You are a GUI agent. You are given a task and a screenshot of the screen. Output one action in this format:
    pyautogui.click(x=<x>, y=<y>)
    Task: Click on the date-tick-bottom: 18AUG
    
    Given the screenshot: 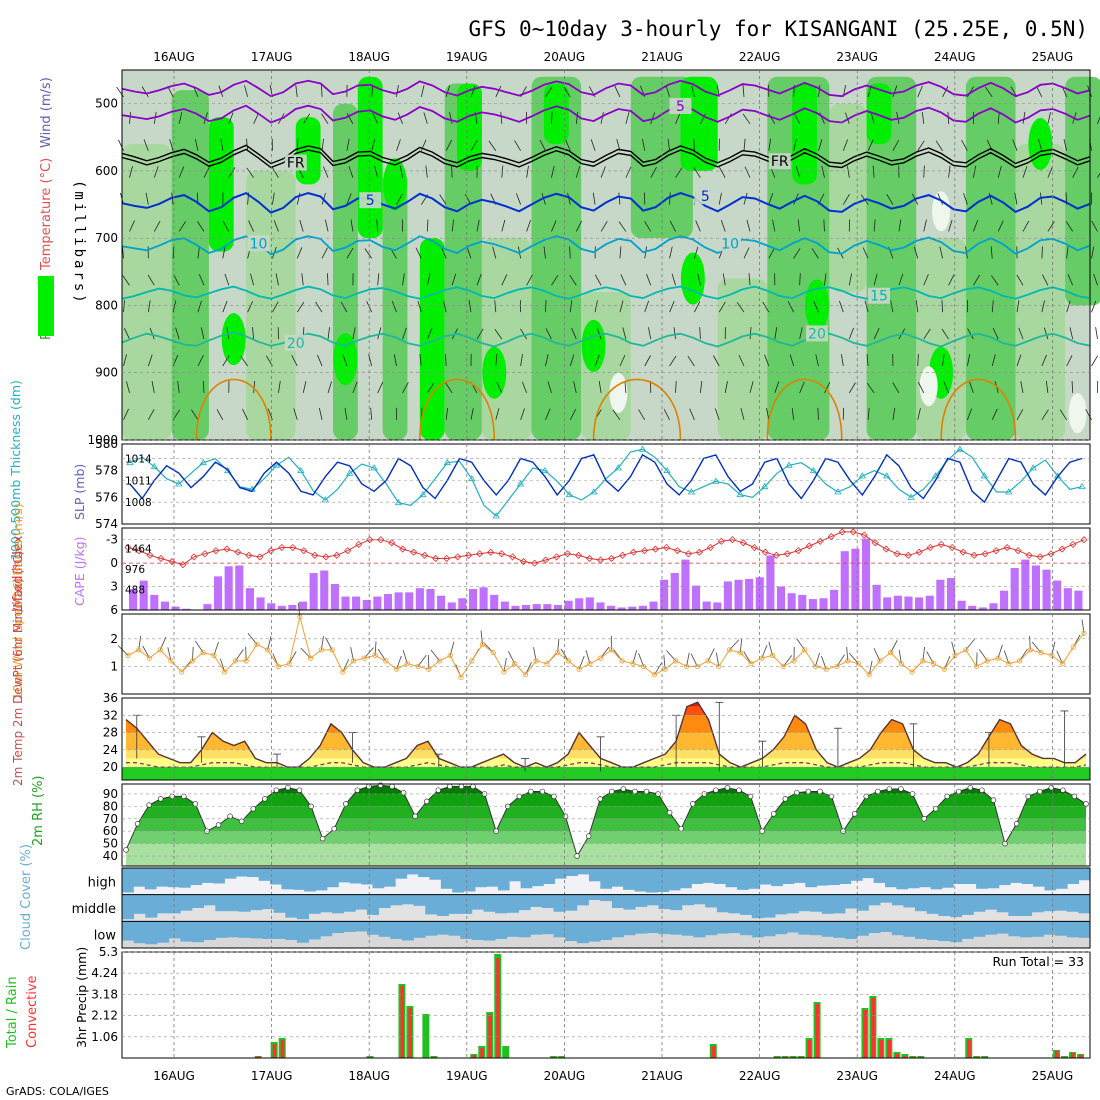 What is the action you would take?
    pyautogui.click(x=369, y=1076)
    